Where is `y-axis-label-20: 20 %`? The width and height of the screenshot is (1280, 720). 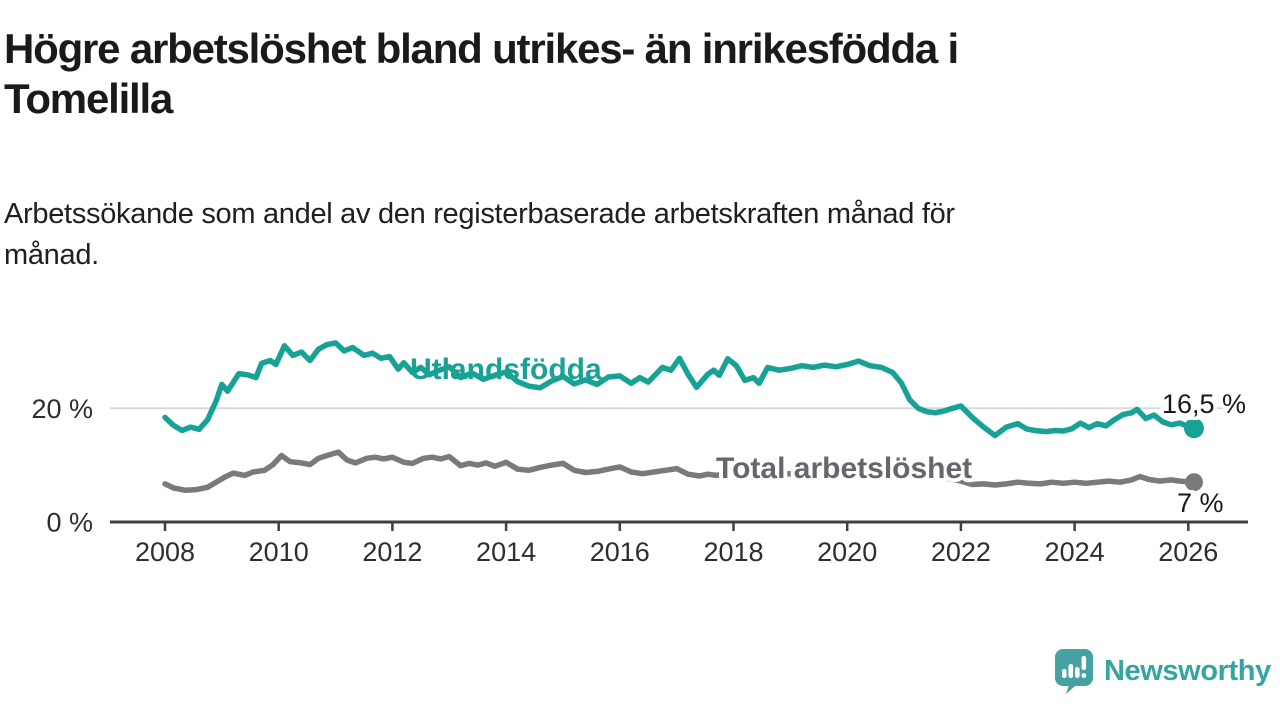
y-axis-label-20: 20 % is located at coordinates (62, 409).